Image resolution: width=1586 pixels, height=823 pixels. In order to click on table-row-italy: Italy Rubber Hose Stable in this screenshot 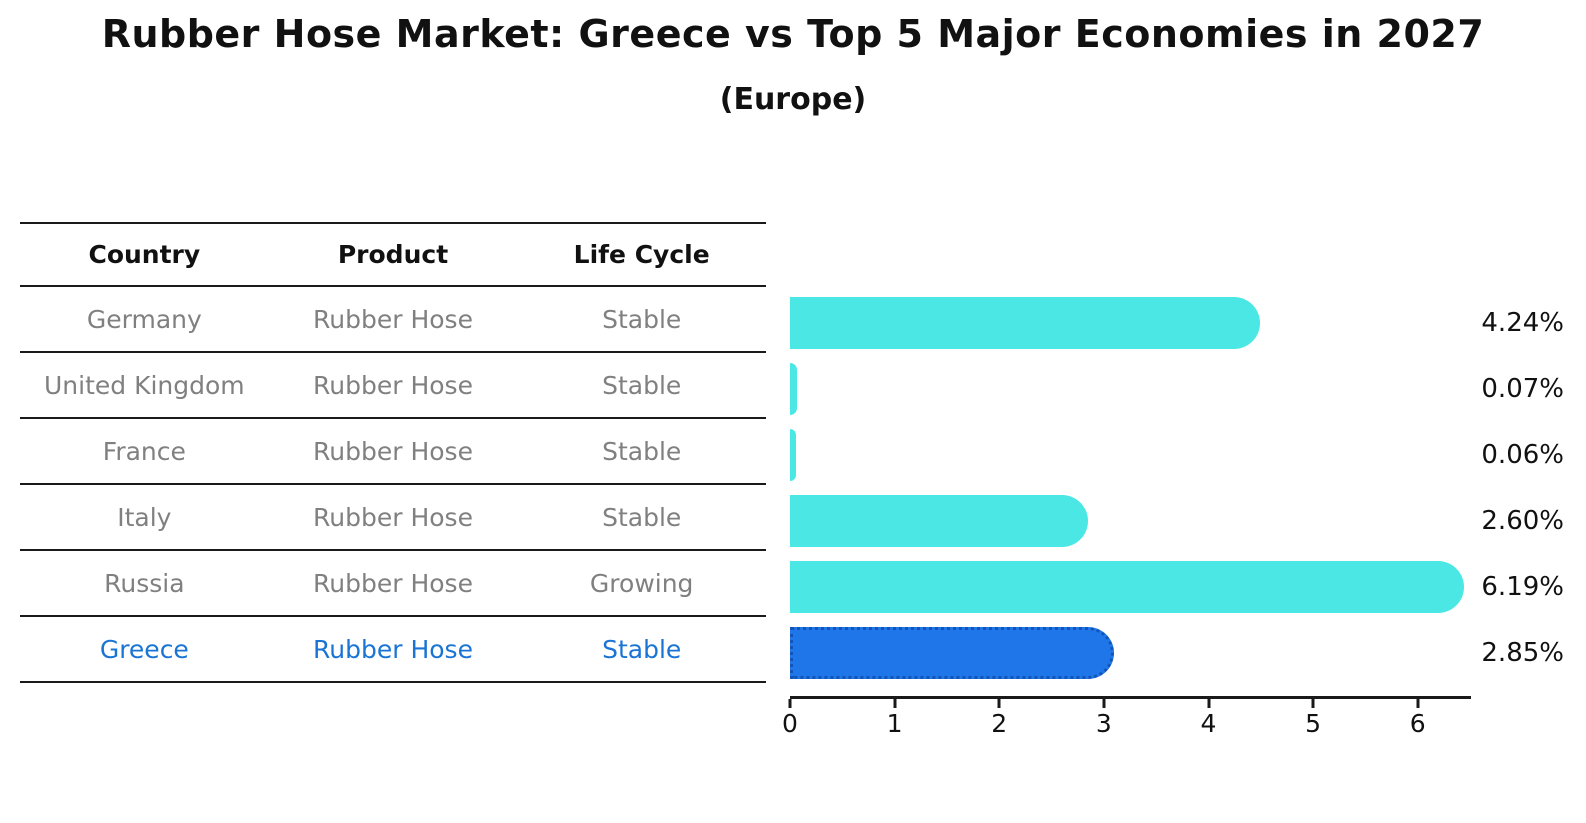, I will do `click(393, 518)`.